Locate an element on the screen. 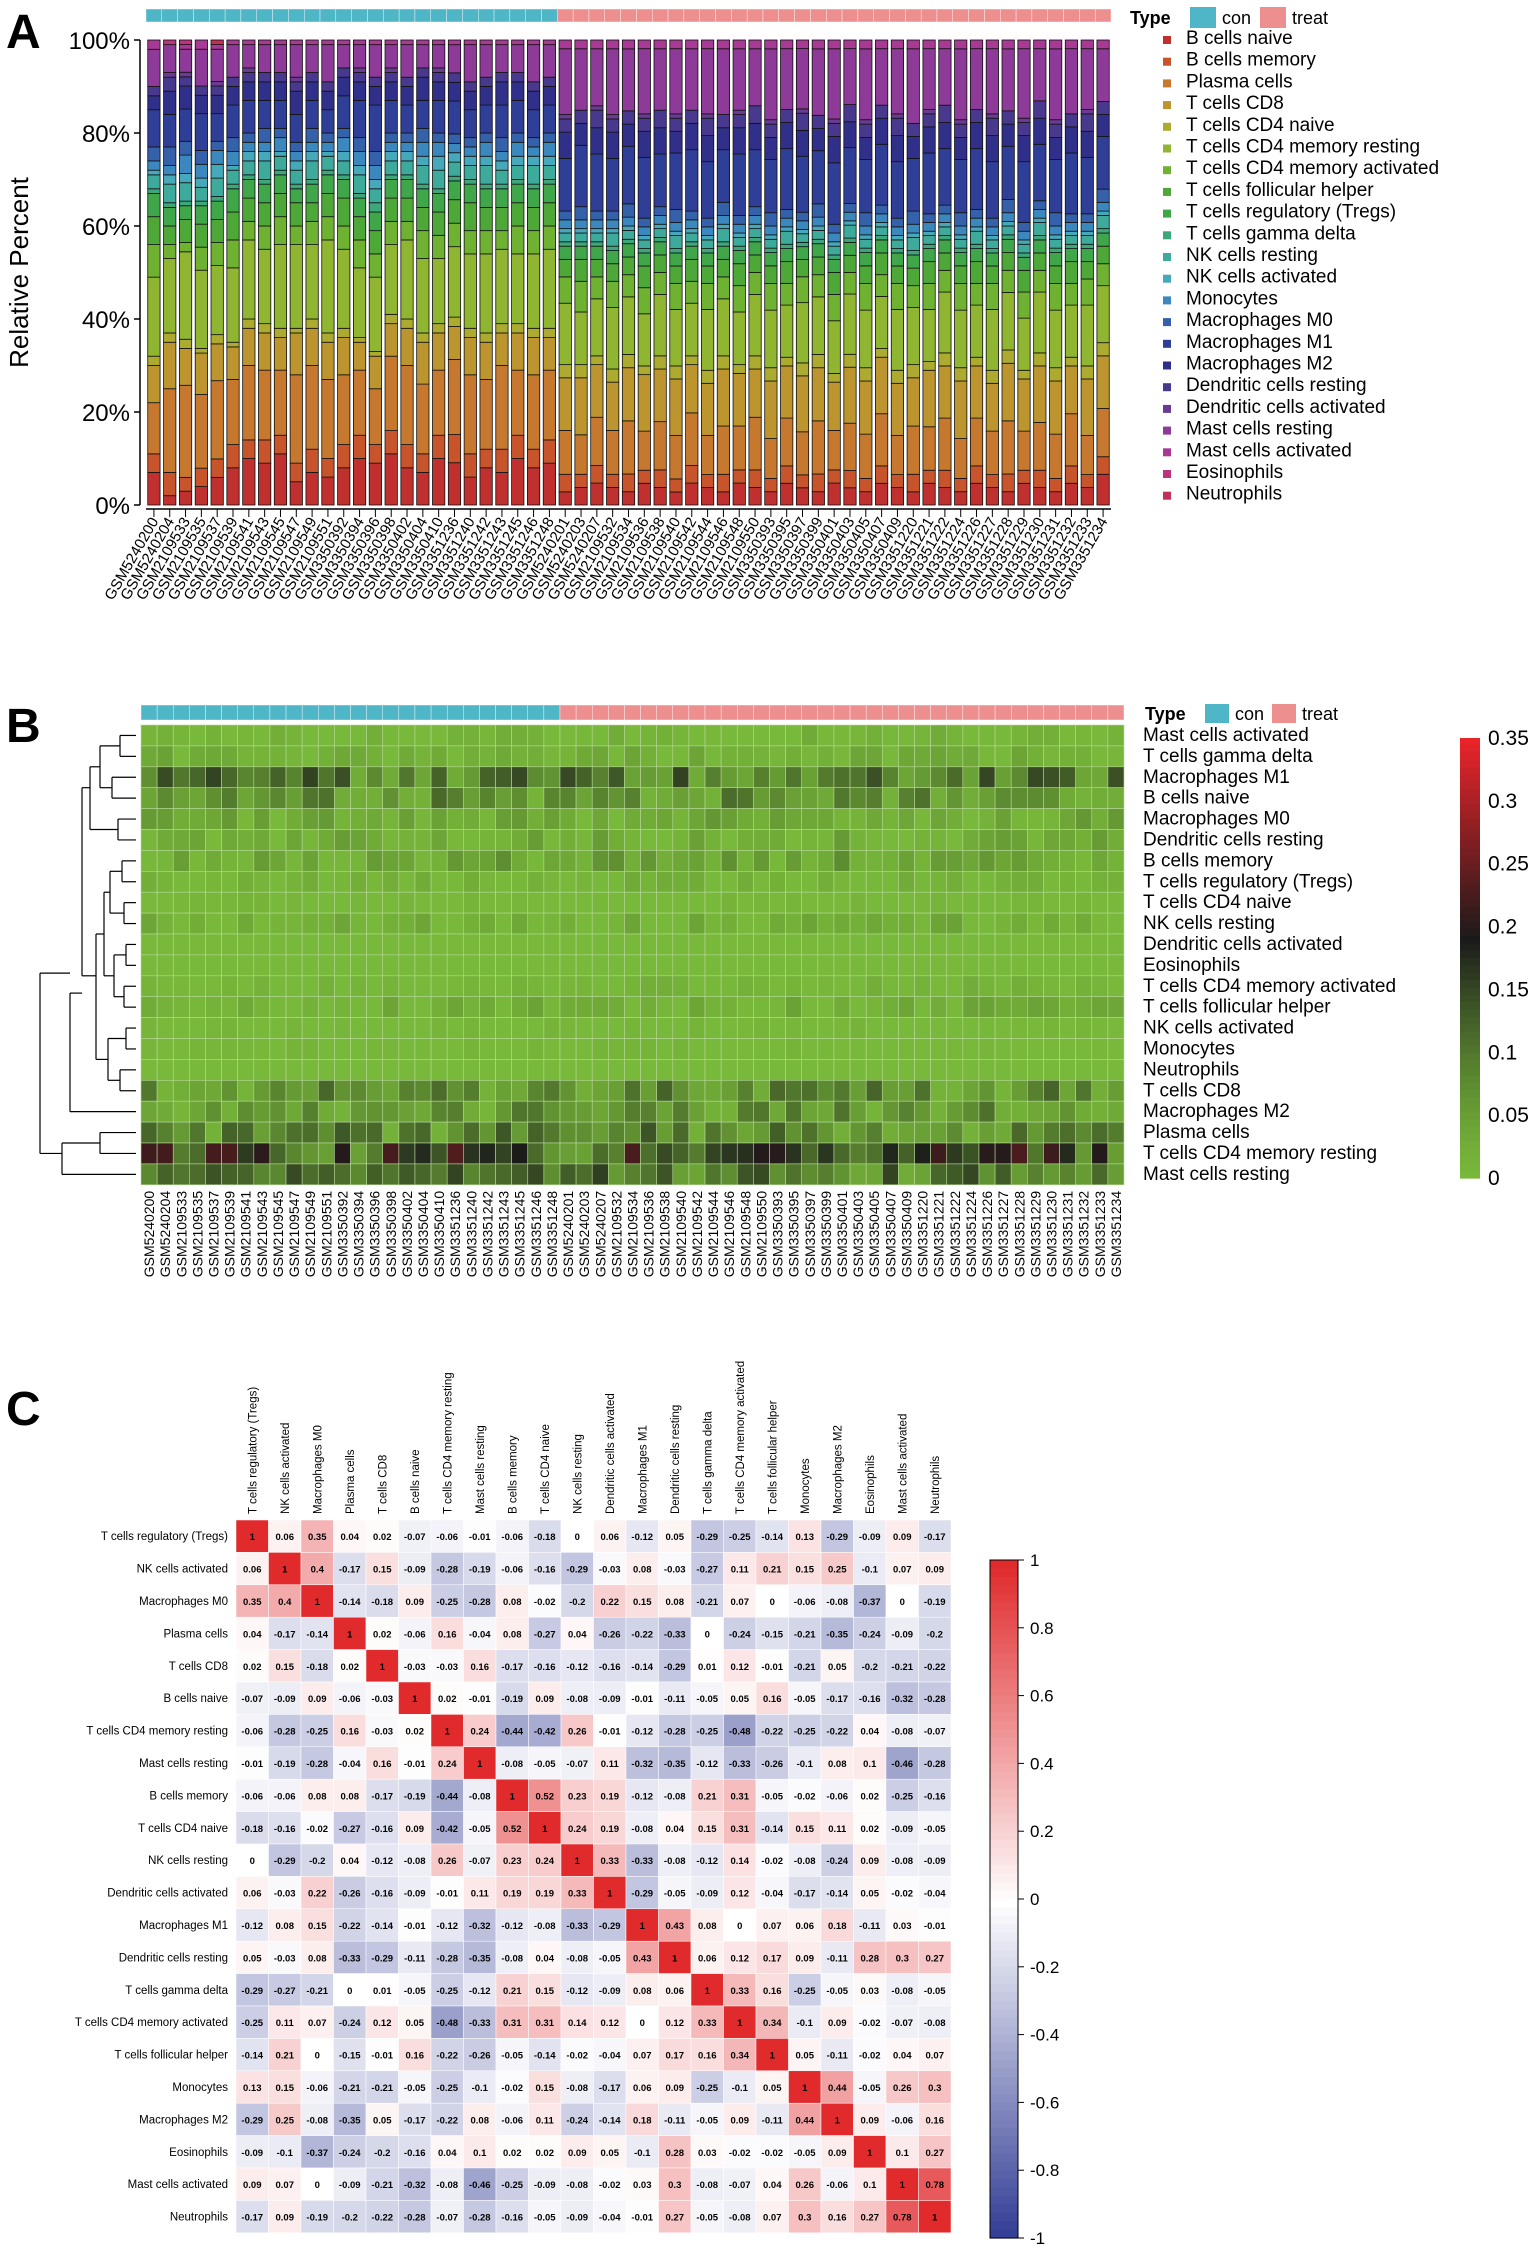 This screenshot has height=2250, width=1538. corr-value: 0.25 is located at coordinates (837, 1570).